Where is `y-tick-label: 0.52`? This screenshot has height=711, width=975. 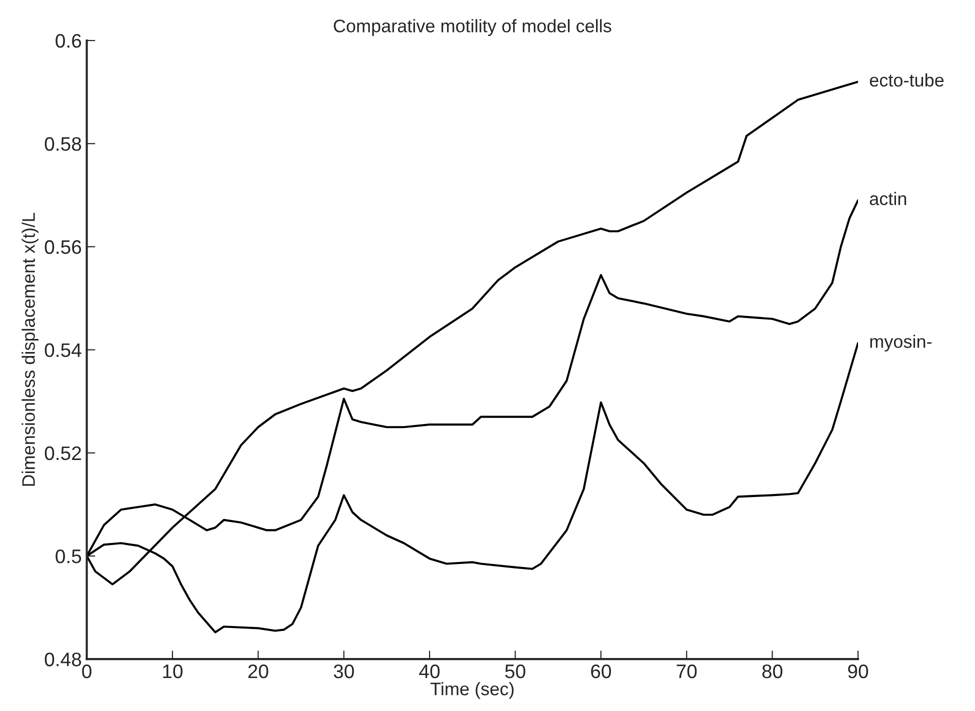 y-tick-label: 0.52 is located at coordinates (62, 453).